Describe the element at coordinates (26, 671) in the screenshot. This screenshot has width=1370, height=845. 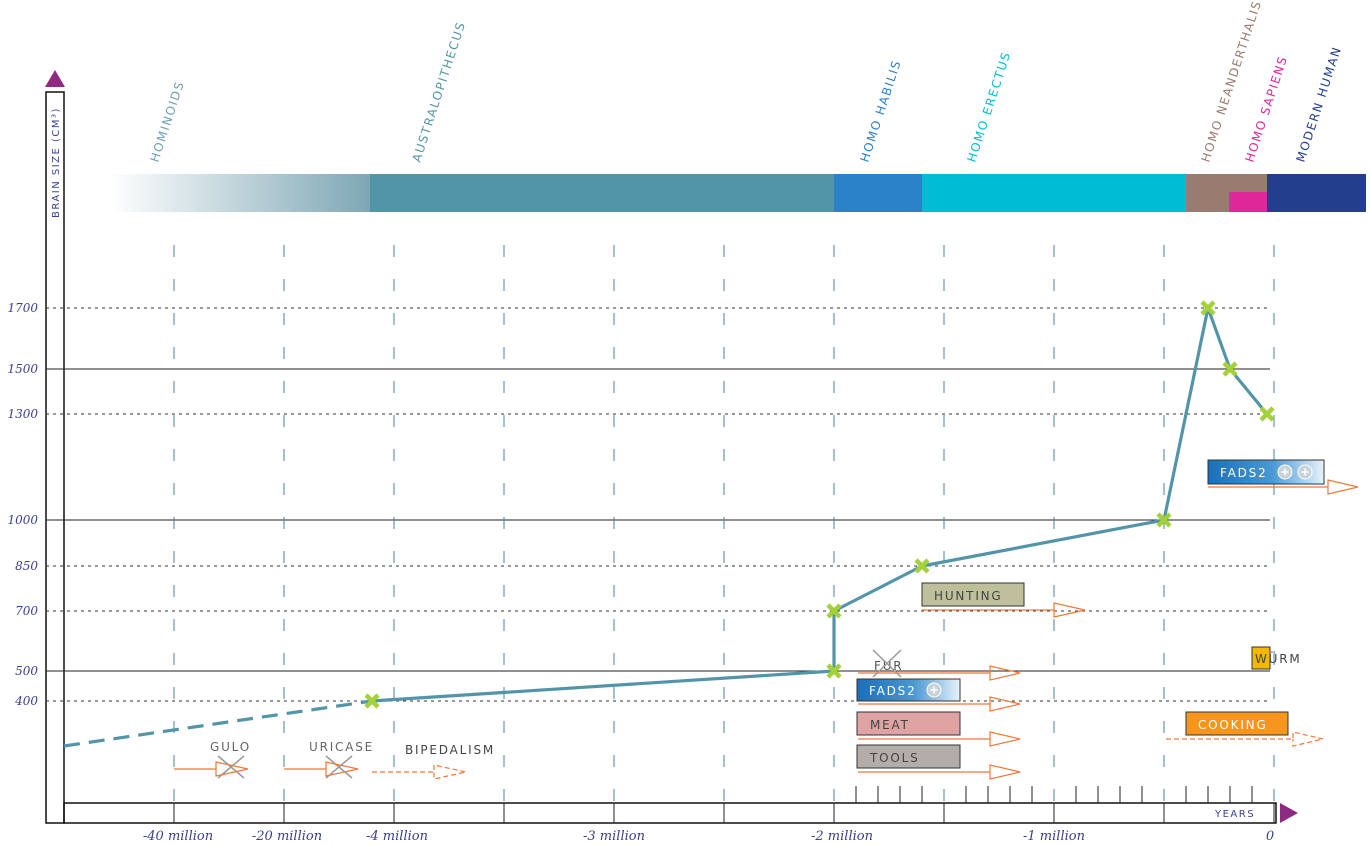
I see `y-tick-label: 500` at that location.